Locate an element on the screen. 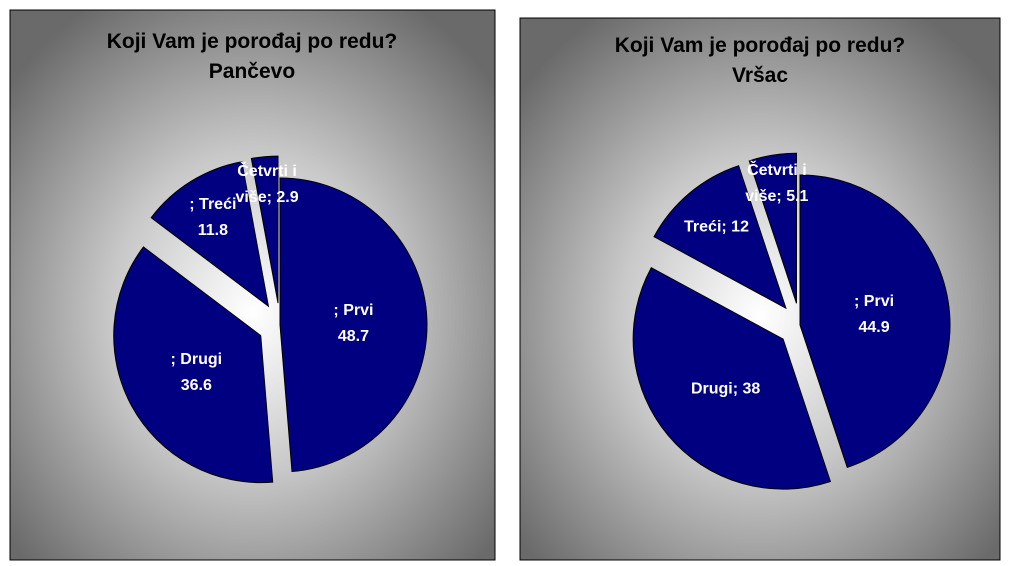 The image size is (1010, 566). data-label: Četvrti i više; 2.9 is located at coordinates (266, 183).